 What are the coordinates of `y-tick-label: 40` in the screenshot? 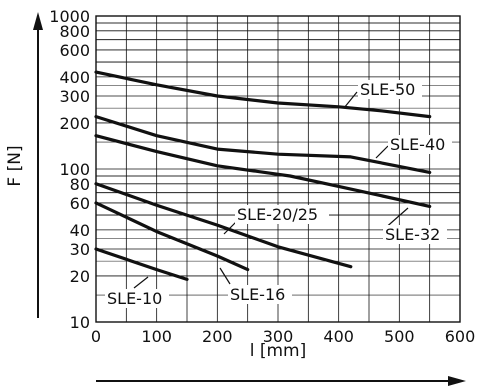 It's located at (80, 230).